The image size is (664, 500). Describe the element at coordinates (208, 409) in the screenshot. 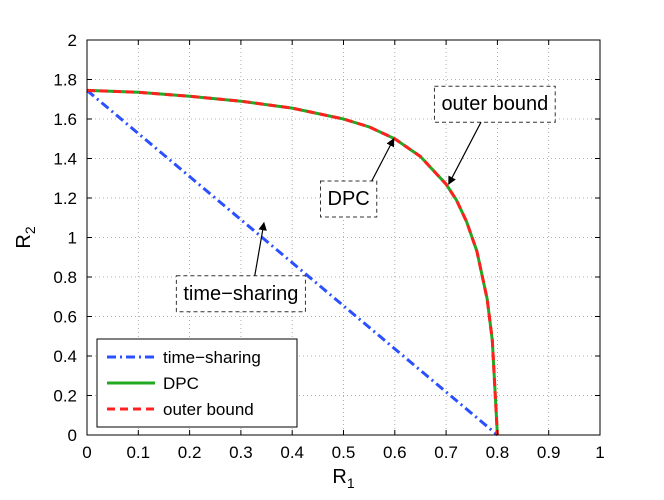

I see `legend-label: outer bound` at that location.